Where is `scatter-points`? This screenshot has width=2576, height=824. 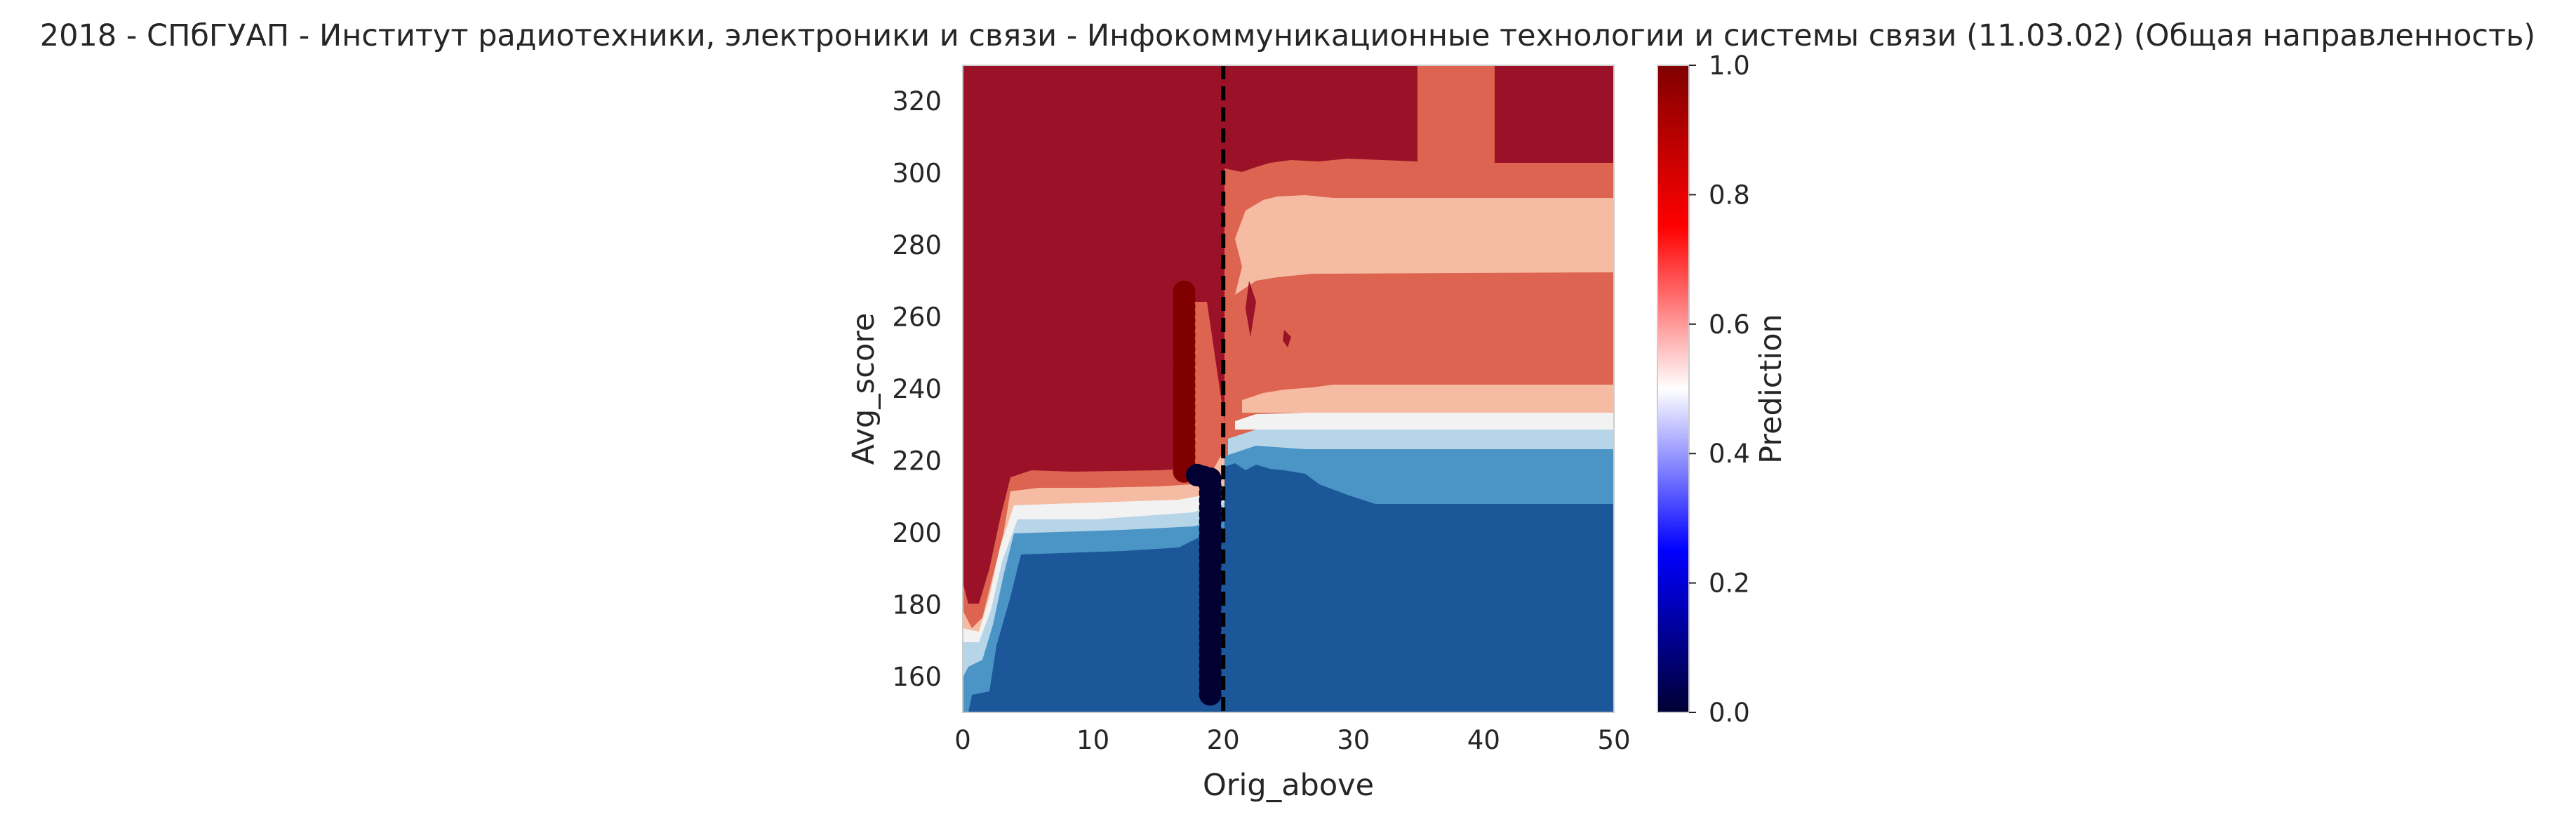 scatter-points is located at coordinates (1197, 493).